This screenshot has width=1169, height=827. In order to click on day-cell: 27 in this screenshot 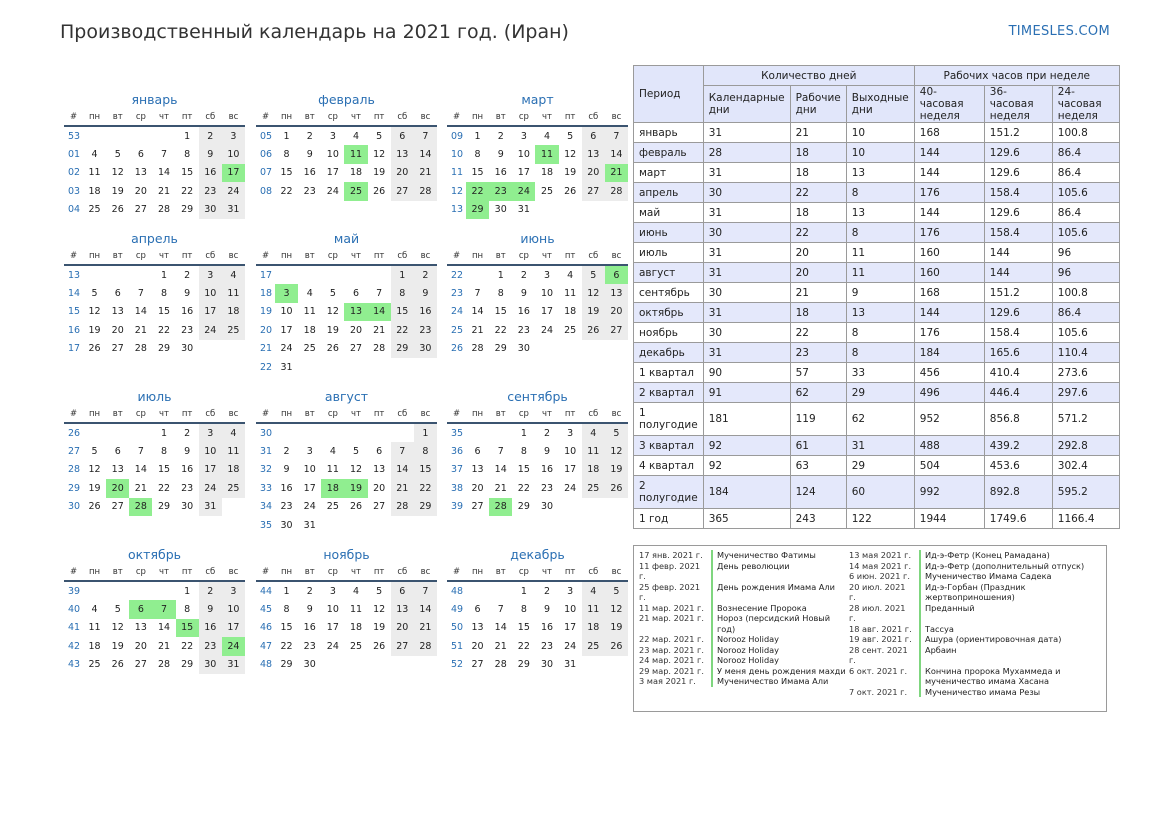, I will do `click(356, 349)`.